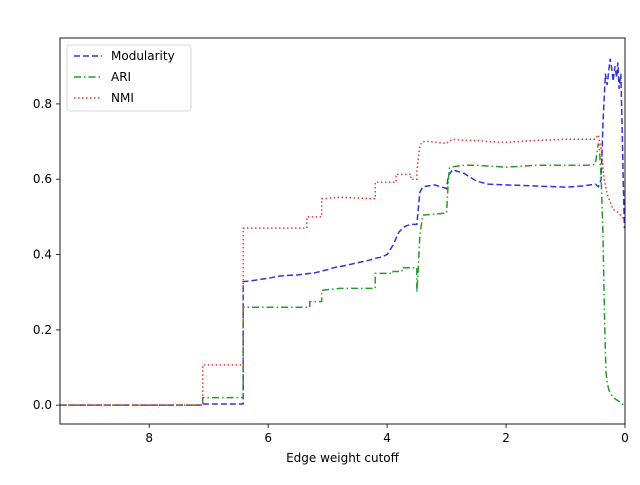  I want to click on legend-label-ari: ARI, so click(121, 77).